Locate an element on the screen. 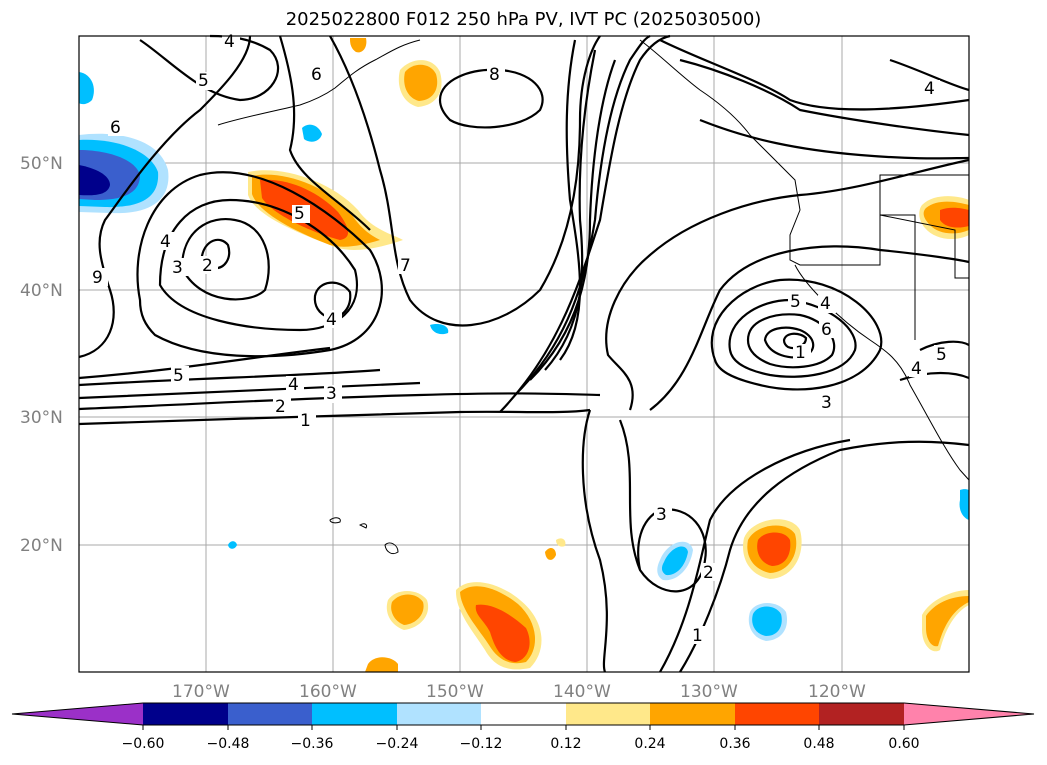  contour-label: 7 is located at coordinates (405, 266).